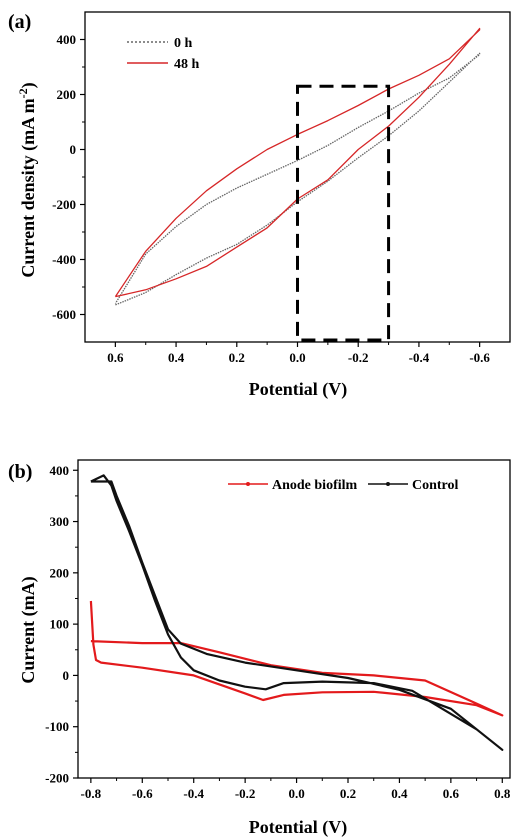 The image size is (513, 837). Describe the element at coordinates (435, 485) in the screenshot. I see `legend-control-label: Control` at that location.